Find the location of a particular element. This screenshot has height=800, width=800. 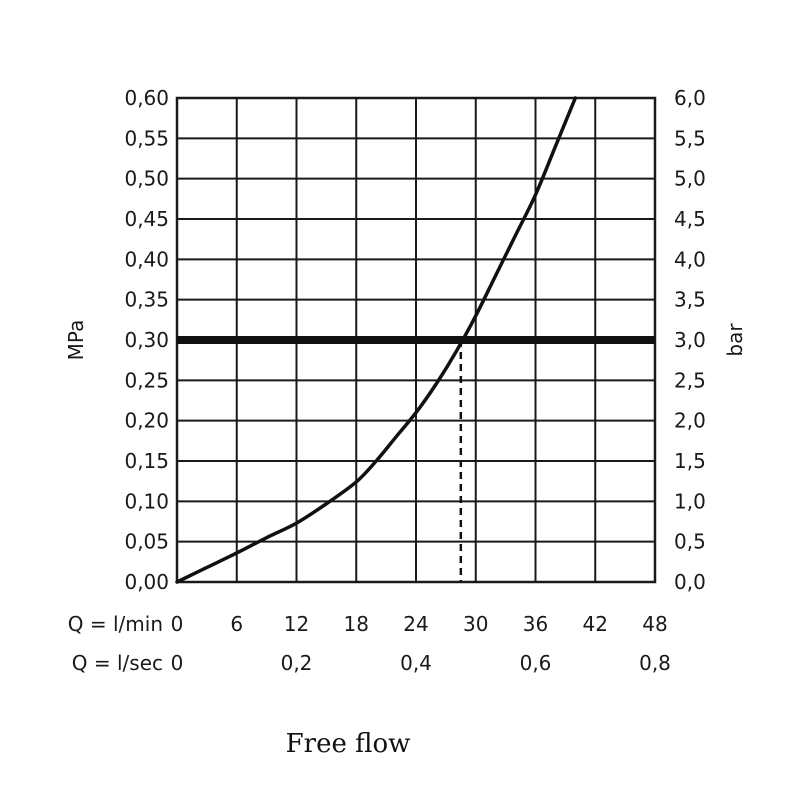

right-tick-label: 0,0 is located at coordinates (690, 582).